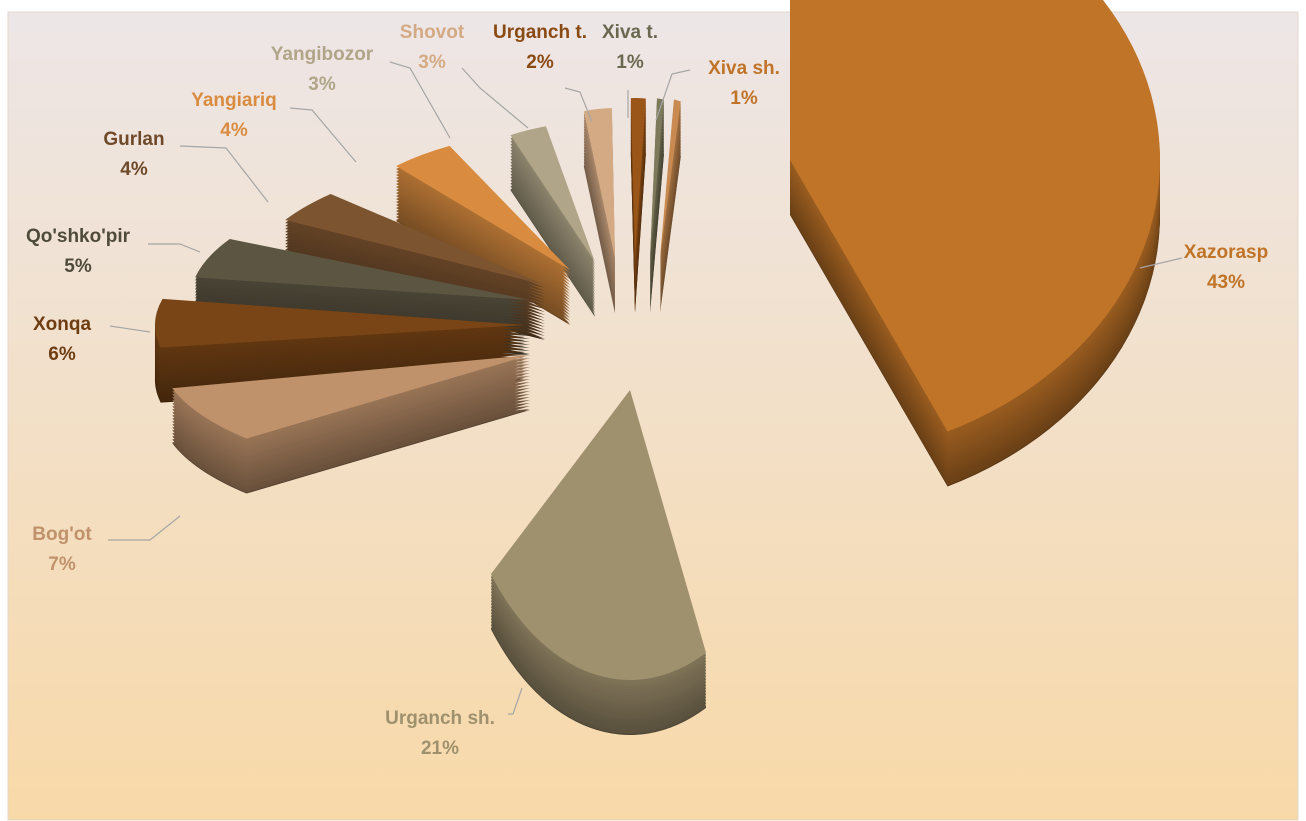 This screenshot has width=1306, height=821. I want to click on leader-line-yangiariq, so click(323, 135).